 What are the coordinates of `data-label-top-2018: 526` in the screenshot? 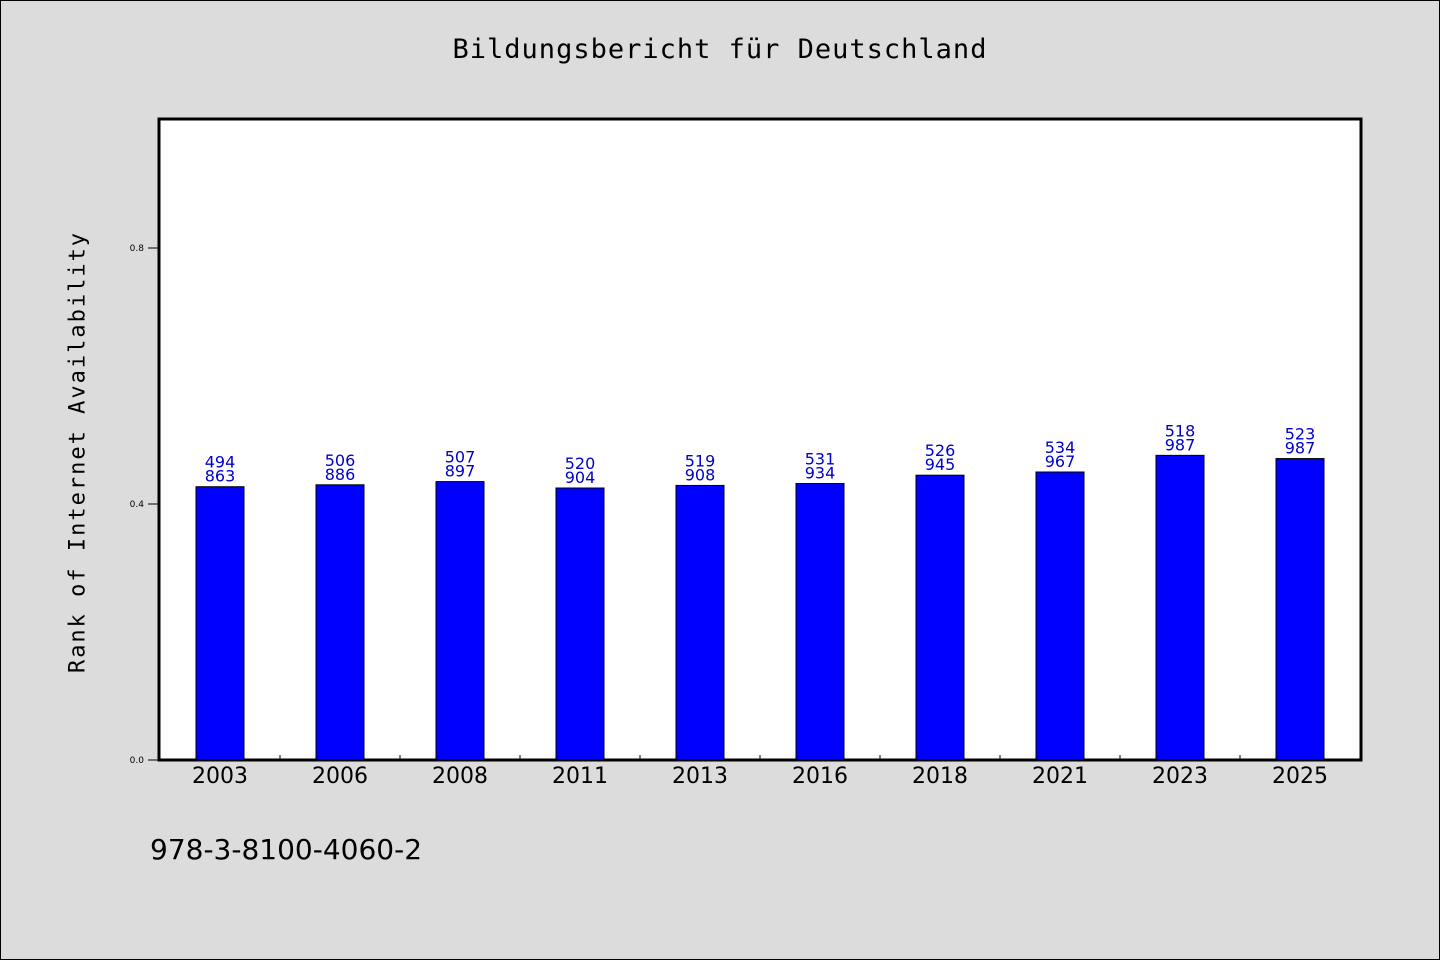 It's located at (940, 450).